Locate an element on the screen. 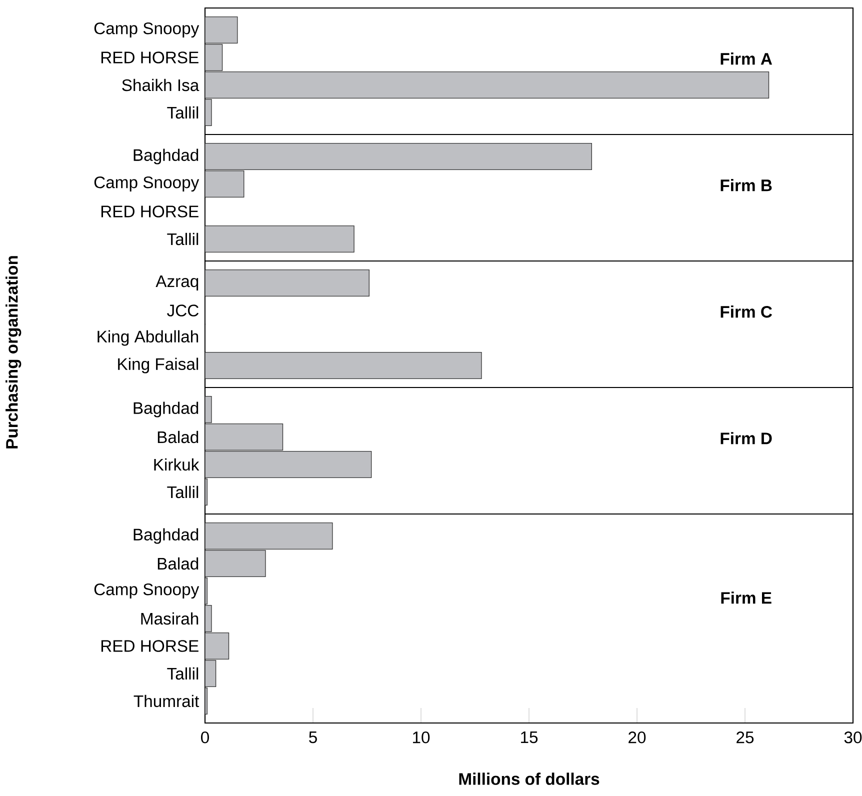  y-tick-label: King Abdullah is located at coordinates (148, 338).